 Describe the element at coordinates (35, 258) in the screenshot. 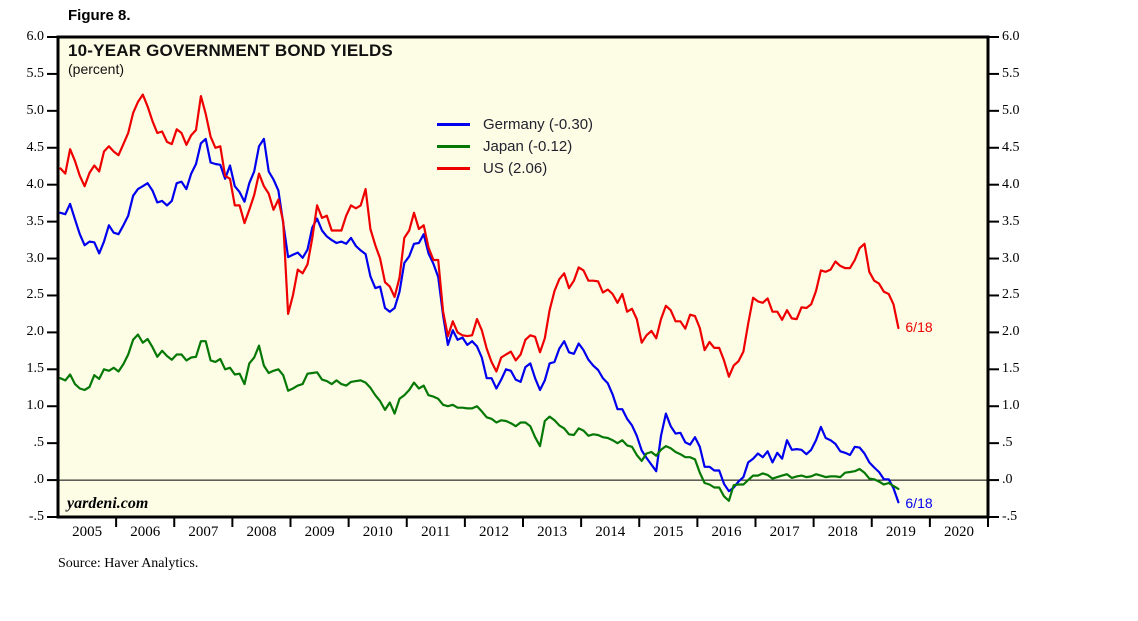

I see `y-axis-label-left: 3.0` at that location.